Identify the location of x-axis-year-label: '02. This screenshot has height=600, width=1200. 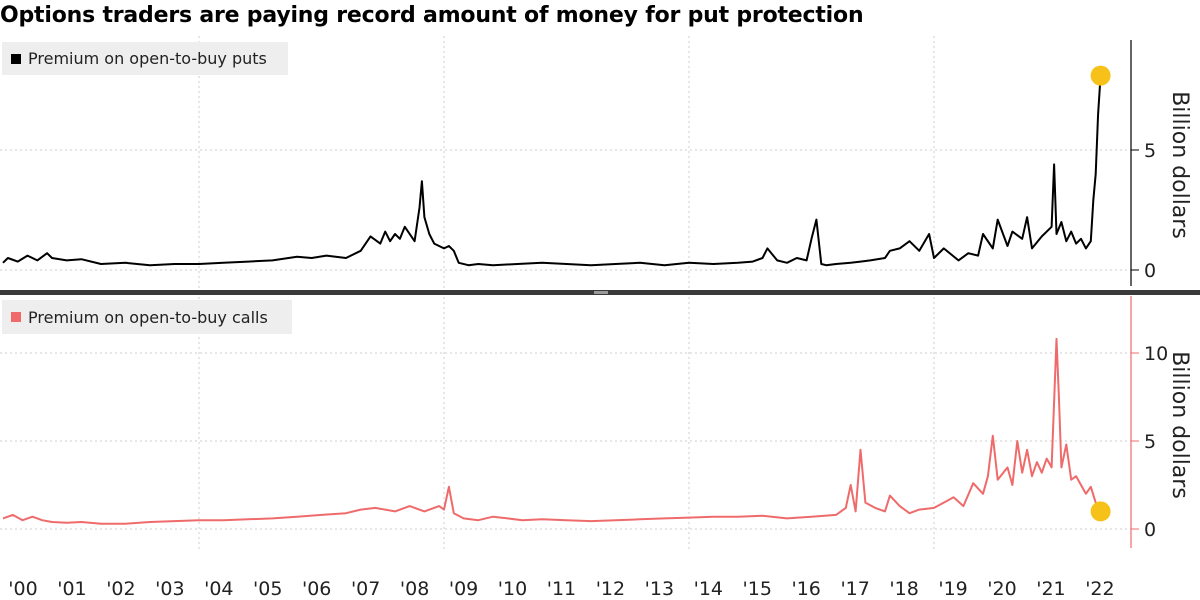
(120, 589).